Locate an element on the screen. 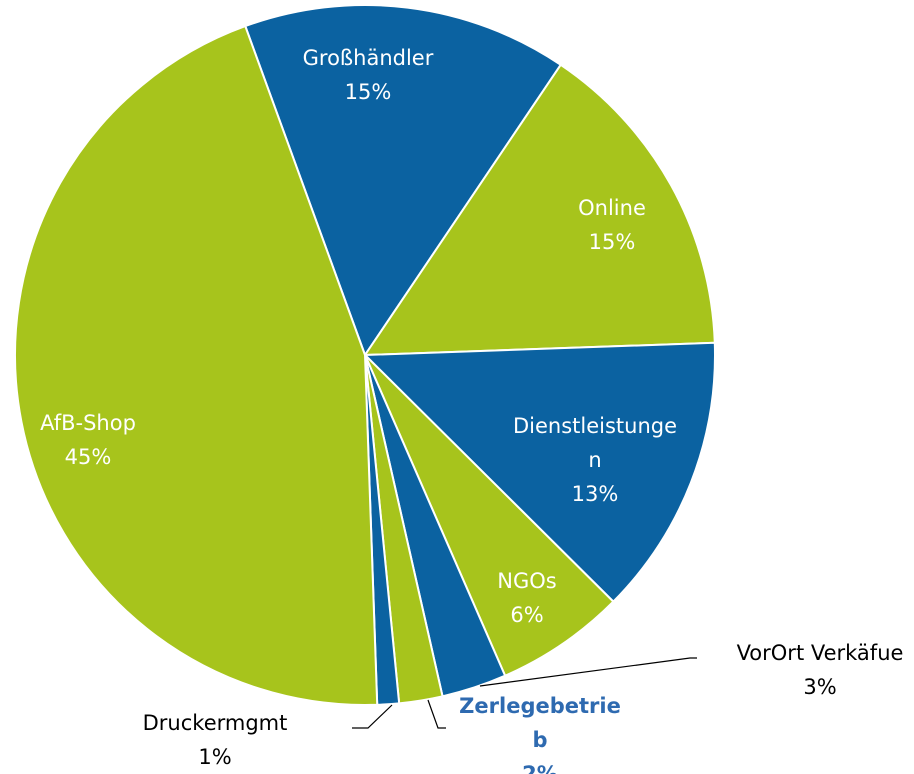 The width and height of the screenshot is (914, 774). value-label: 2% is located at coordinates (540, 768).